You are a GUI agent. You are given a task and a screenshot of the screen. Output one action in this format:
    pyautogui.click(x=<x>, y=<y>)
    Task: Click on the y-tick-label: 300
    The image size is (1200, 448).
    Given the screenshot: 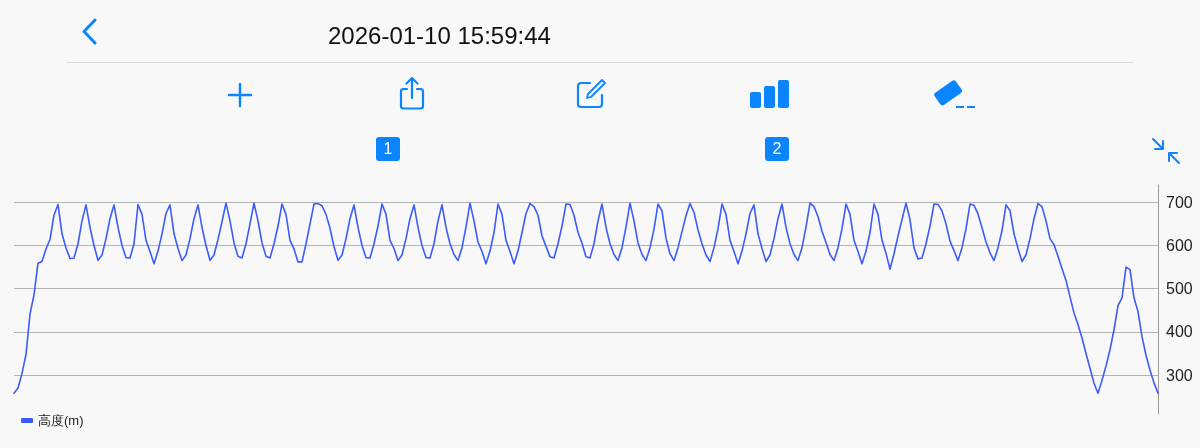 What is the action you would take?
    pyautogui.click(x=1179, y=375)
    